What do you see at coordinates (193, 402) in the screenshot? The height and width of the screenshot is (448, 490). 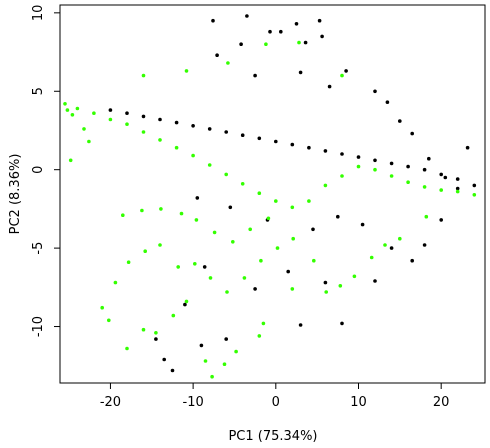 I see `x-tick-label: -10` at bounding box center [193, 402].